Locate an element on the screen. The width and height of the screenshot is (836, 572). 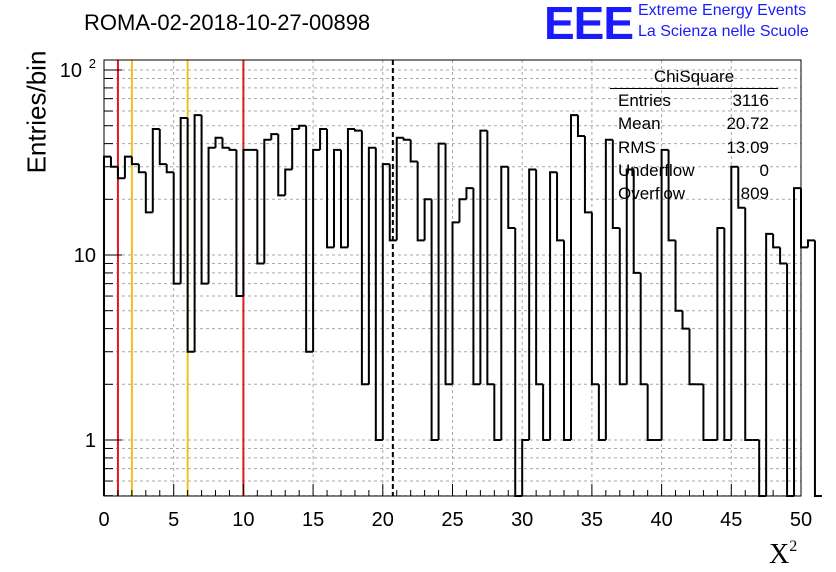
stats-row-overflow: Overflow 809 is located at coordinates (694, 193).